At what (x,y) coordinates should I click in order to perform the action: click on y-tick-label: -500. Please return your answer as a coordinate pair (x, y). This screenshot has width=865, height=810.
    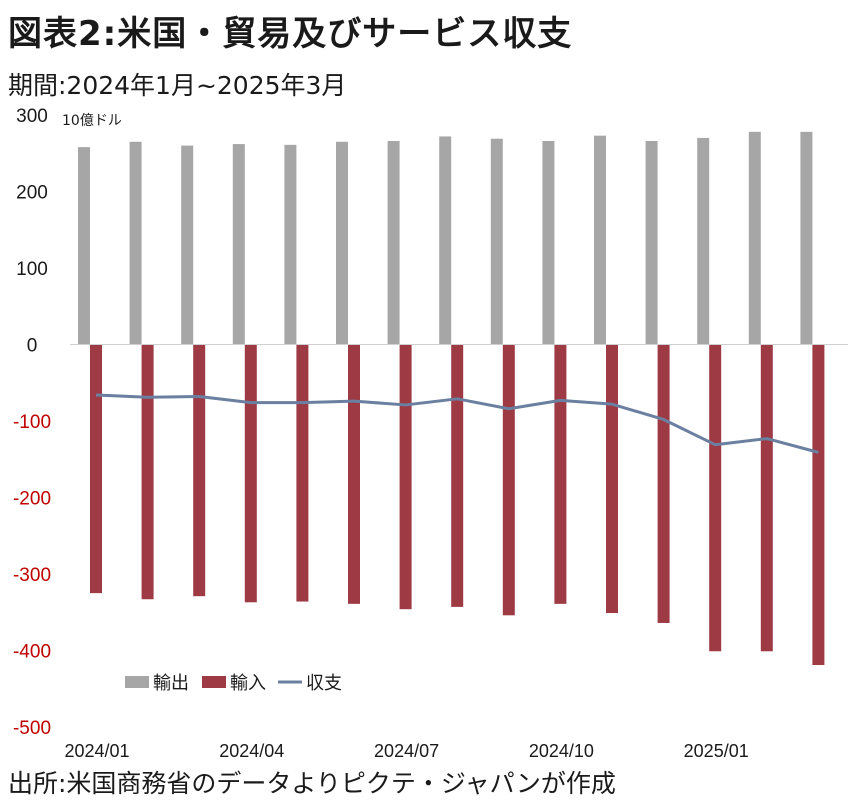
    Looking at the image, I should click on (32, 728).